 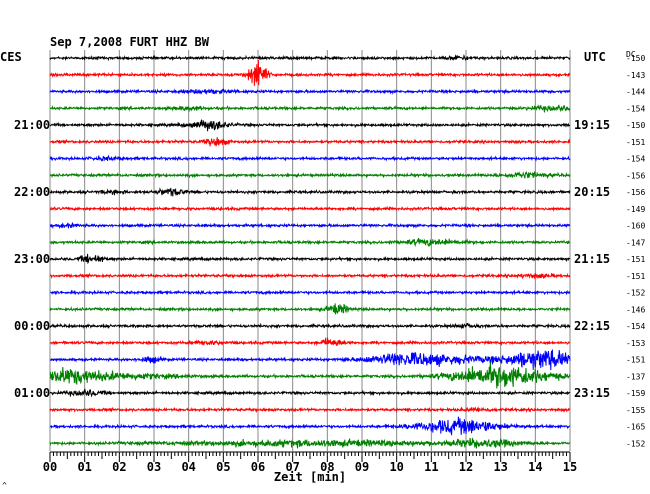 I want to click on x-tick-label-09: 09, so click(x=362, y=467).